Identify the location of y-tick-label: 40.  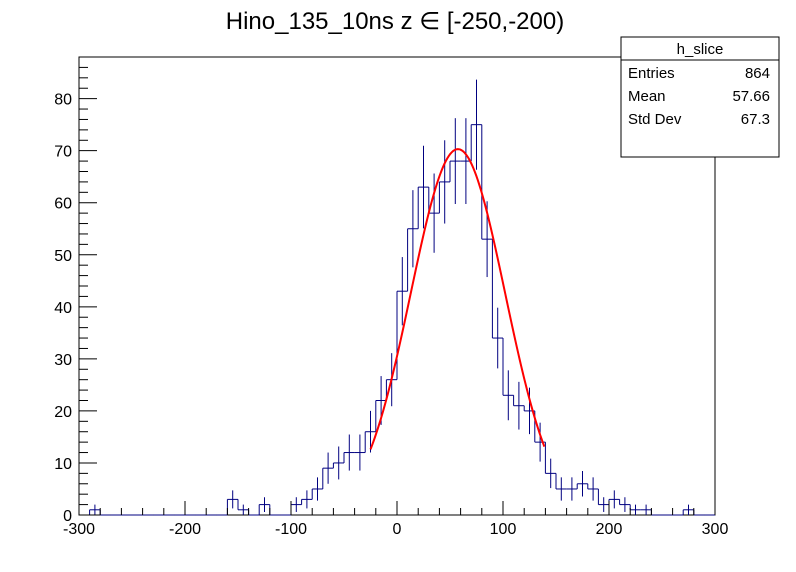
(63, 308).